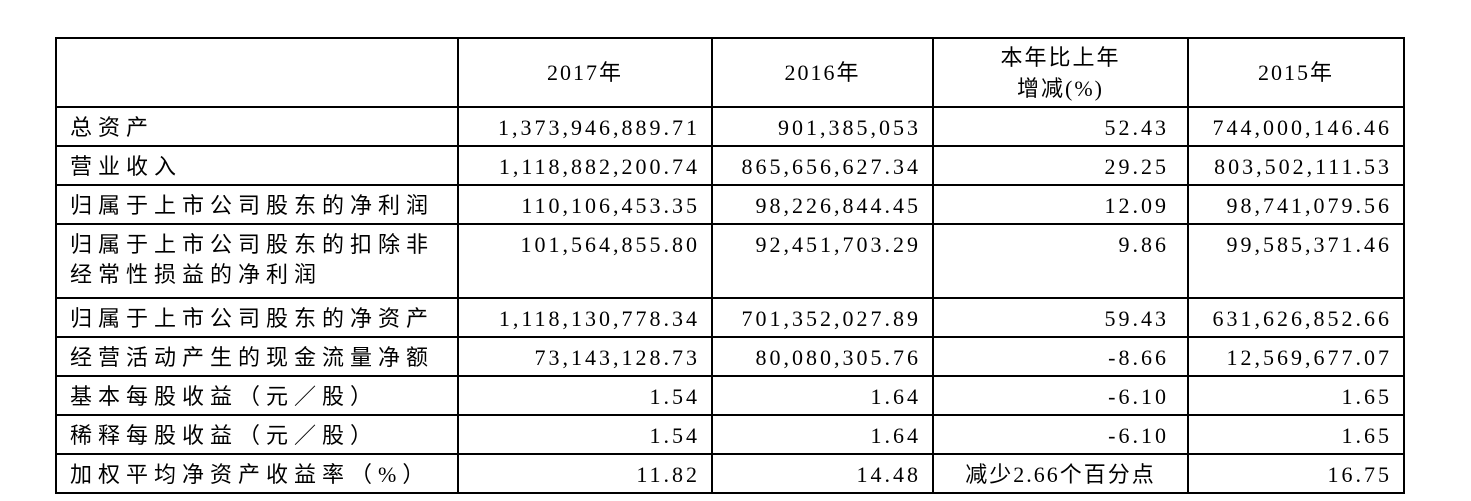 The width and height of the screenshot is (1471, 501). What do you see at coordinates (257, 434) in the screenshot?
I see `row-label-cell: 稀释每股收益（元／股）` at bounding box center [257, 434].